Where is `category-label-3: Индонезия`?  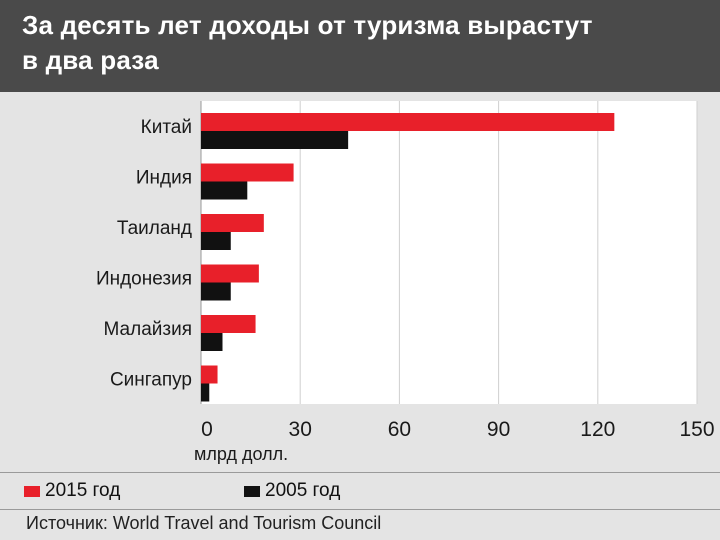 category-label-3: Индонезия is located at coordinates (144, 279).